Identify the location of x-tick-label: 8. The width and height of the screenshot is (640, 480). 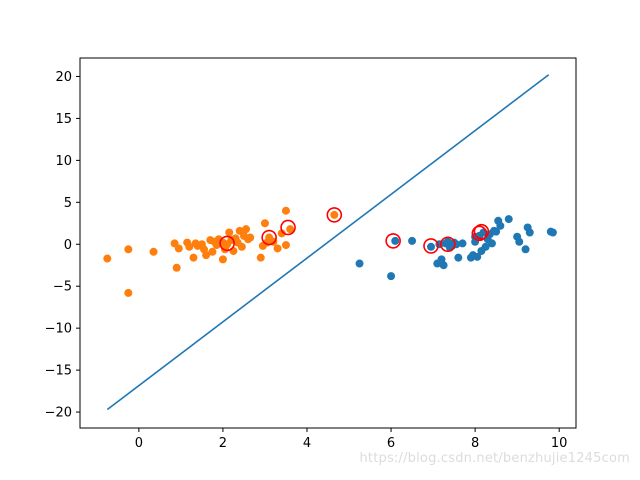
(475, 443).